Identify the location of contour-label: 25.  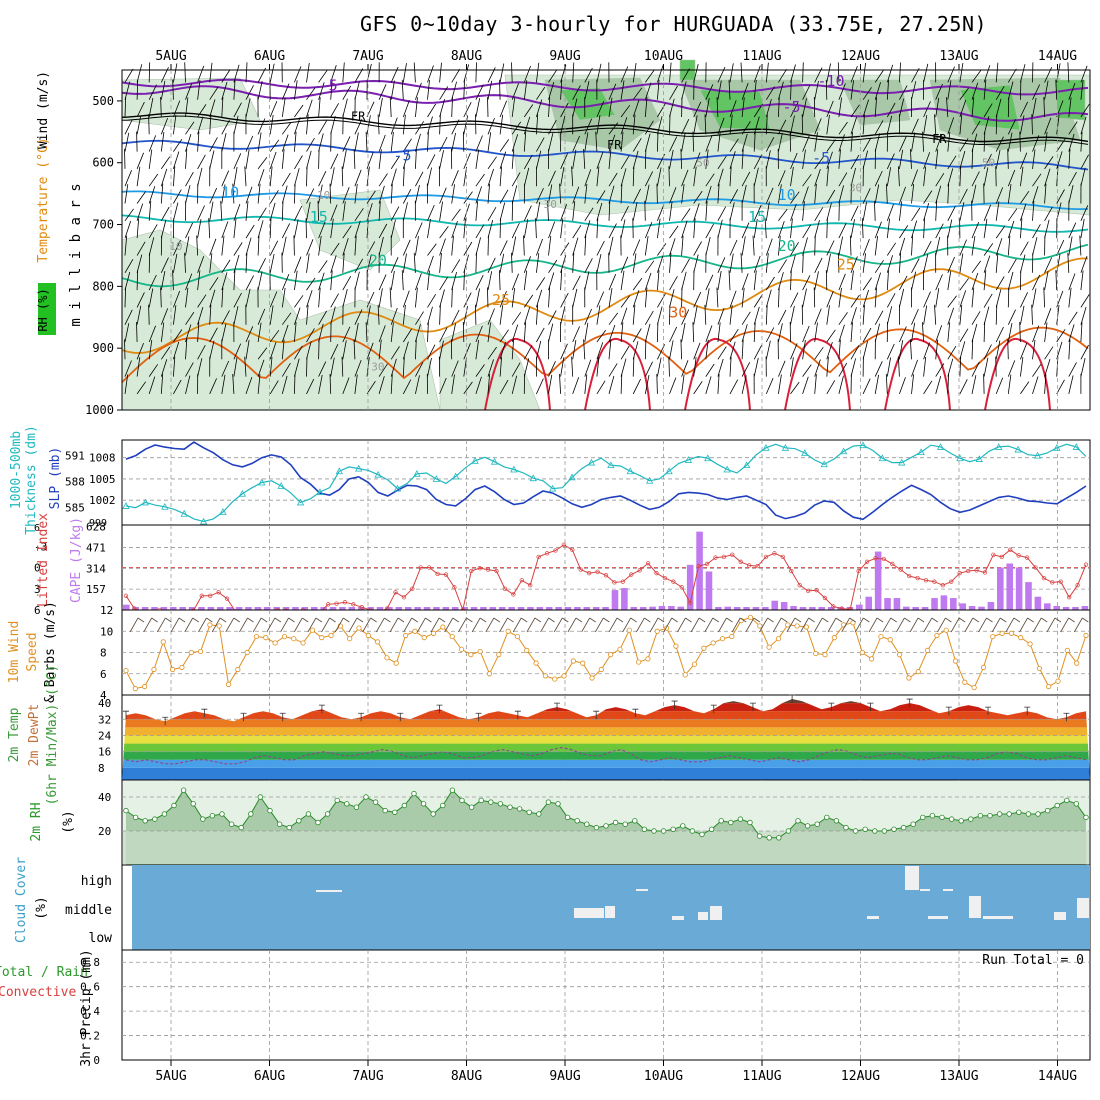
(846, 265).